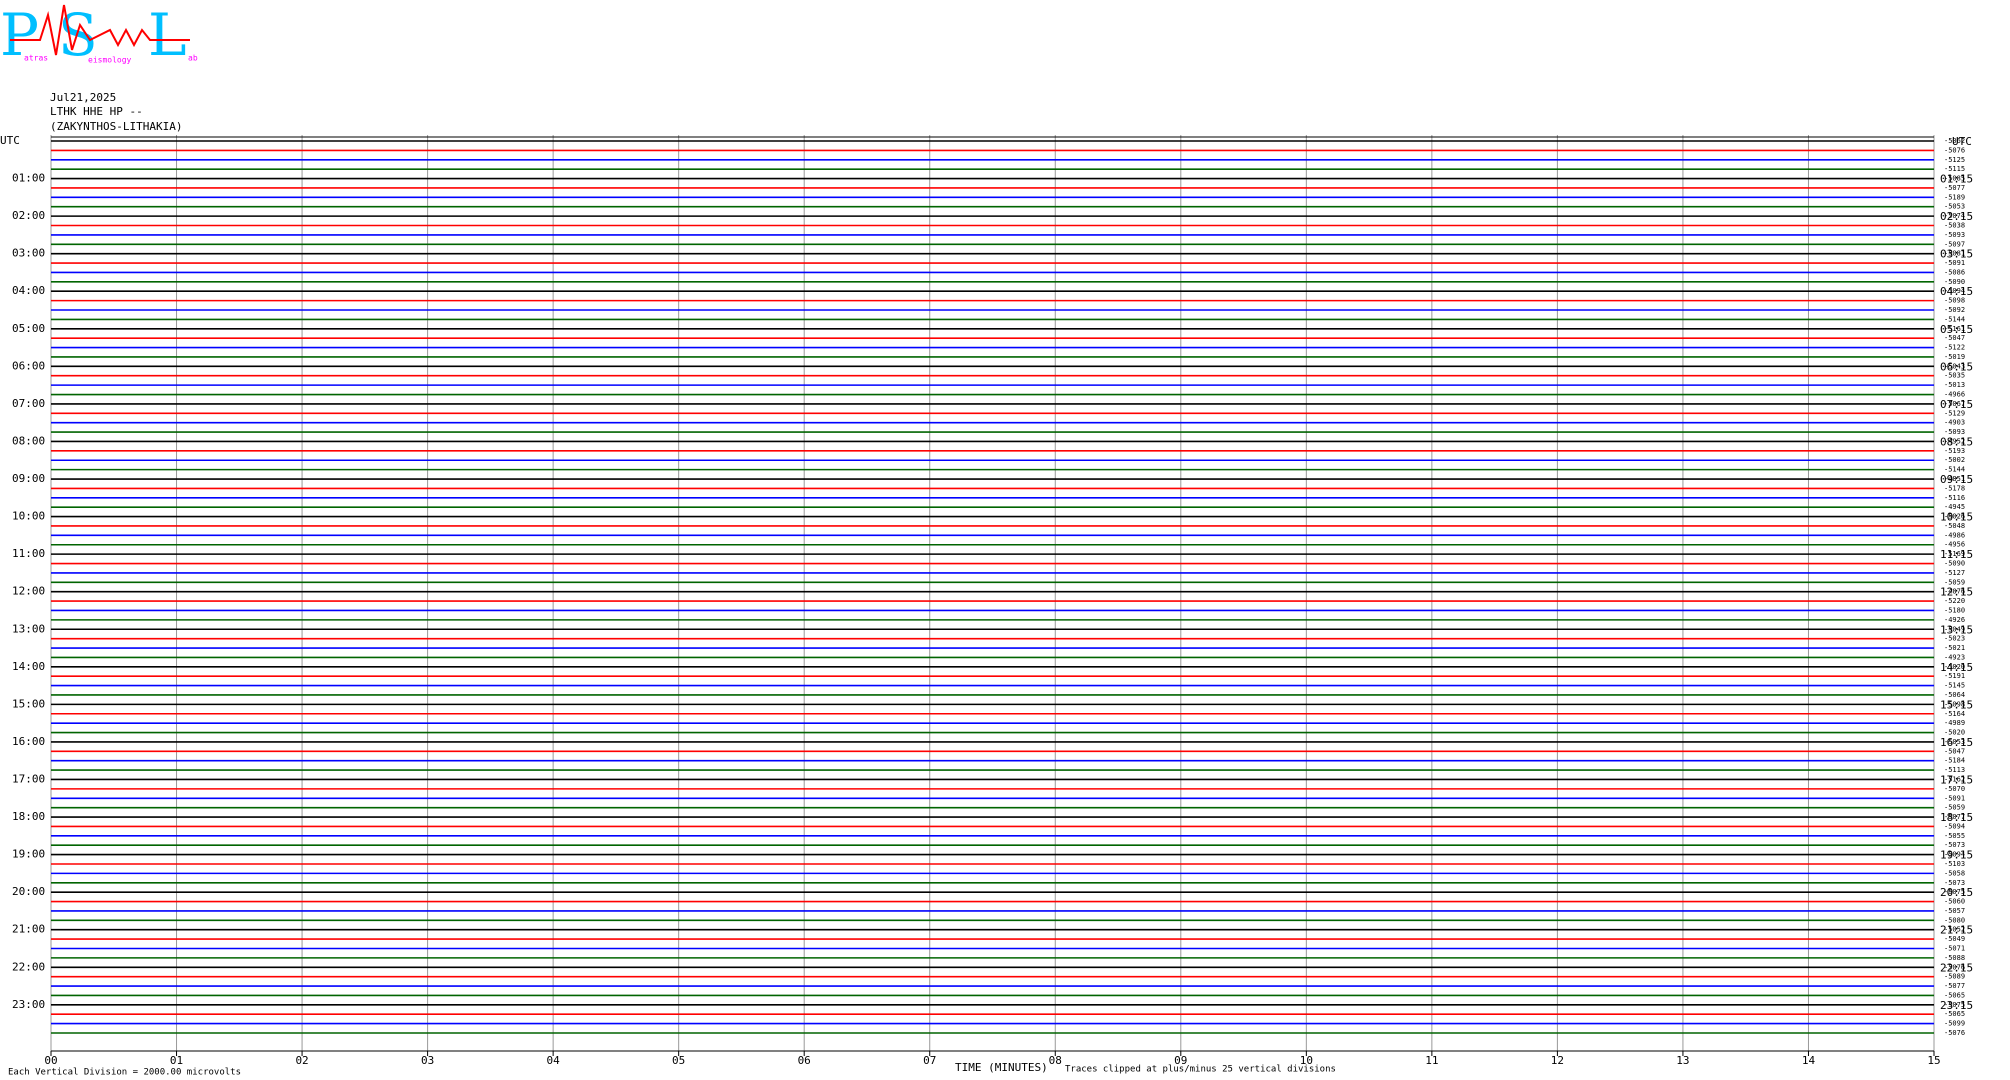  What do you see at coordinates (1001, 1067) in the screenshot?
I see `x-axis-label: TIME (MINUTES)` at bounding box center [1001, 1067].